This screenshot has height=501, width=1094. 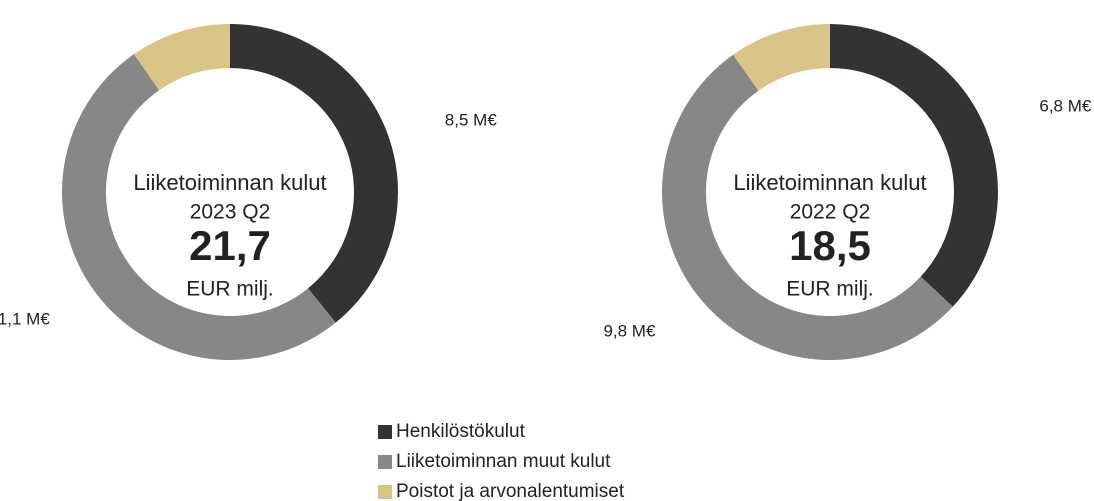 I want to click on center-total: 21,7, so click(x=230, y=245).